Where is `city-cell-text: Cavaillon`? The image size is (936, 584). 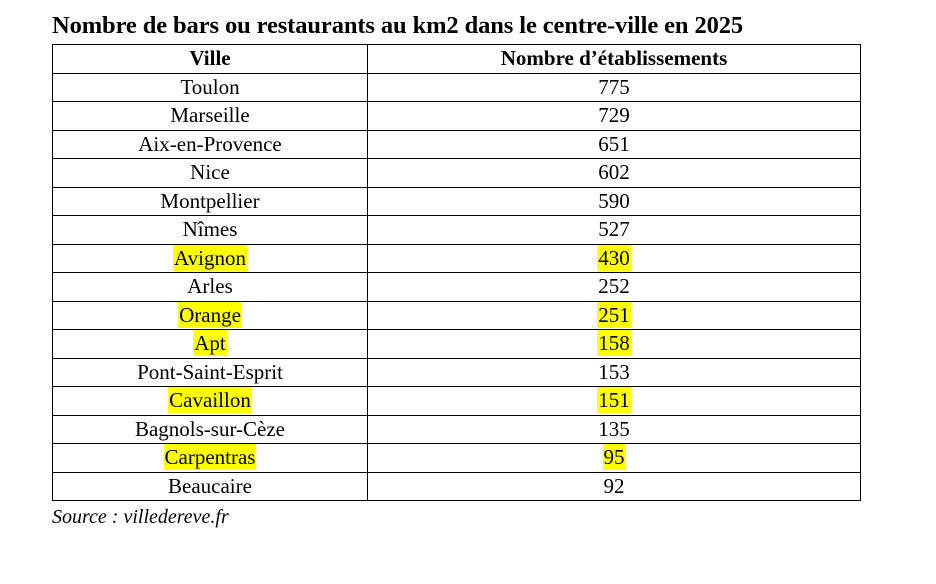 city-cell-text: Cavaillon is located at coordinates (210, 400).